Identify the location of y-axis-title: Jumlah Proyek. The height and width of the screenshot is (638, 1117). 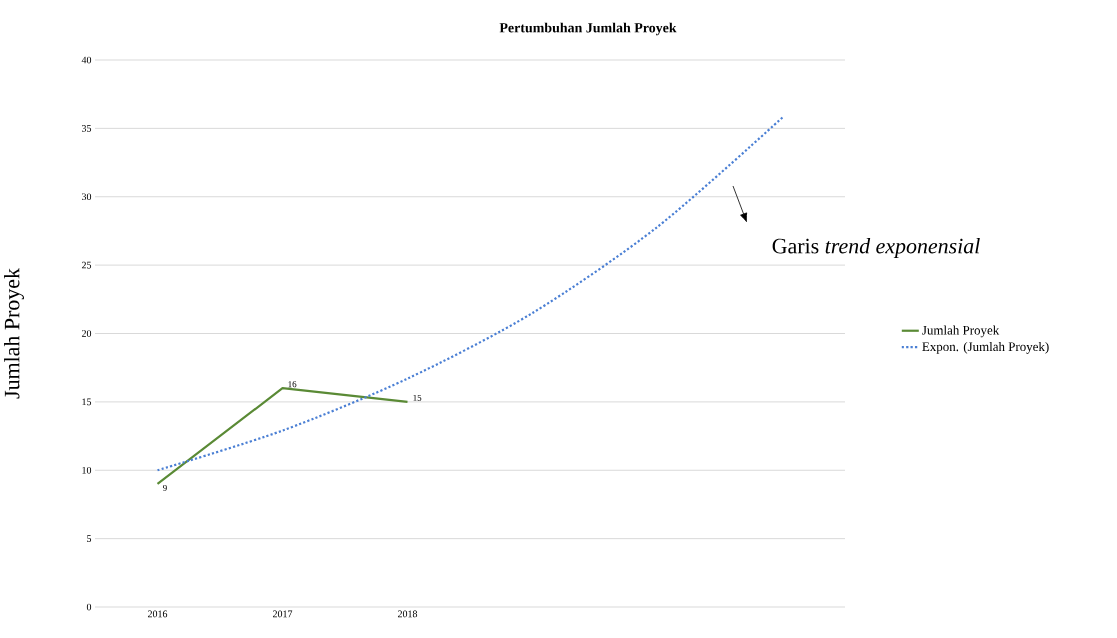
(14, 333).